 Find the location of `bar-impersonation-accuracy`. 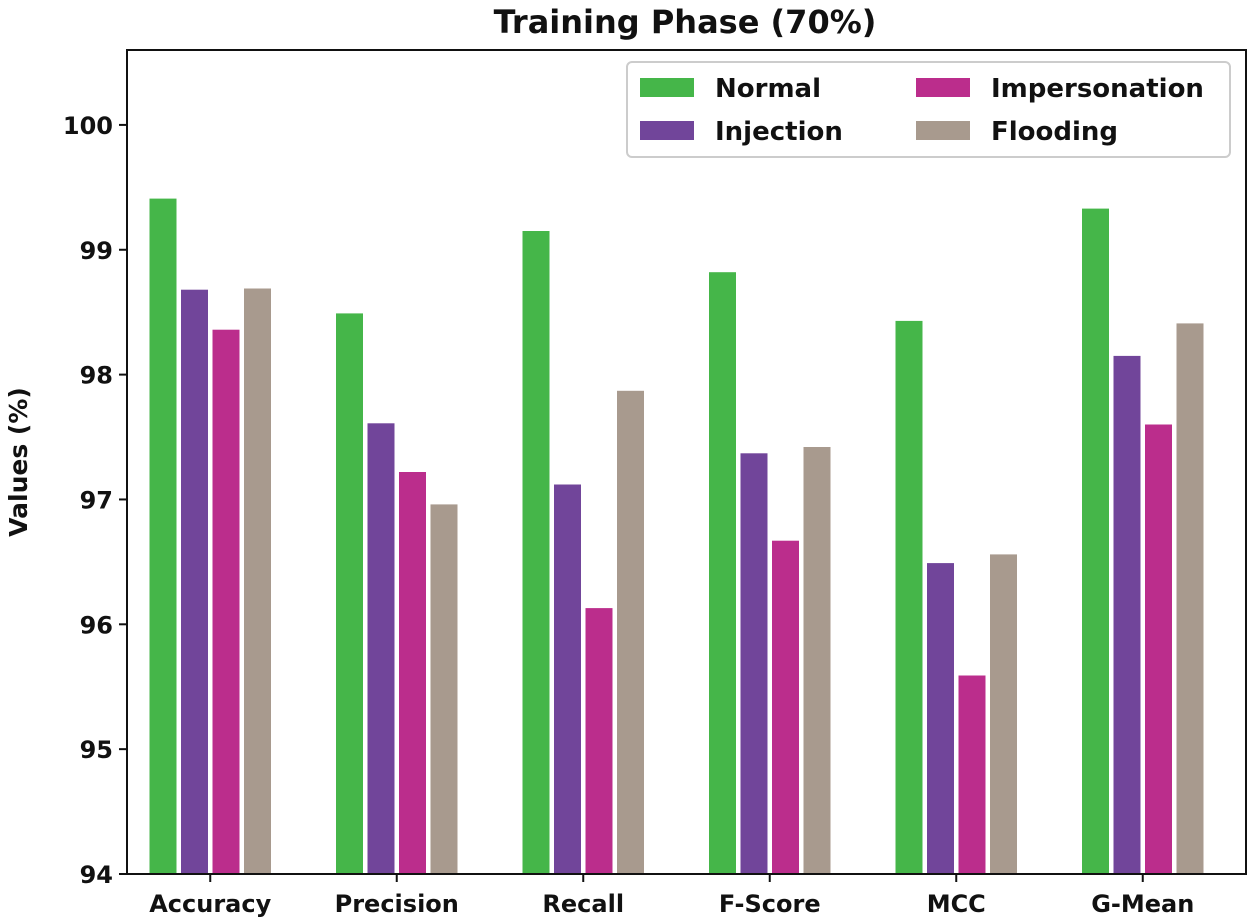

bar-impersonation-accuracy is located at coordinates (226, 601).